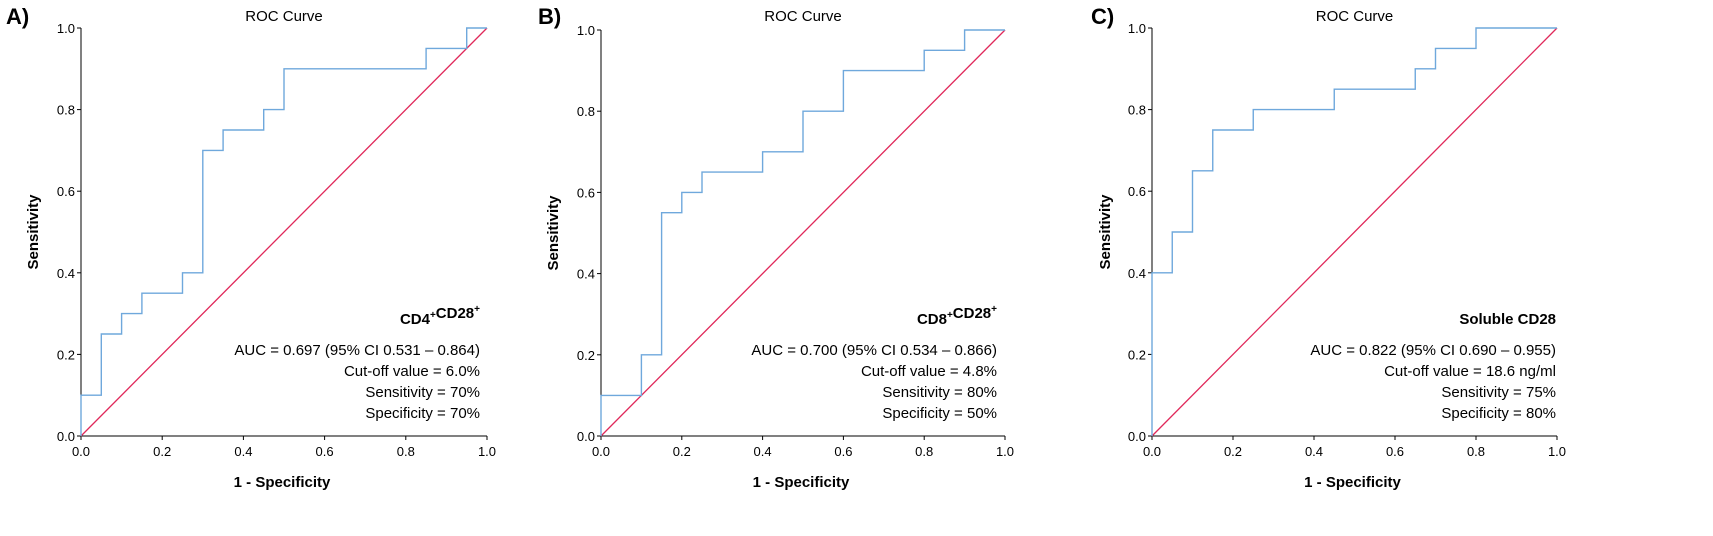 Image resolution: width=1713 pixels, height=536 pixels. I want to click on annotation-line: Specificity = 80%, so click(1498, 413).